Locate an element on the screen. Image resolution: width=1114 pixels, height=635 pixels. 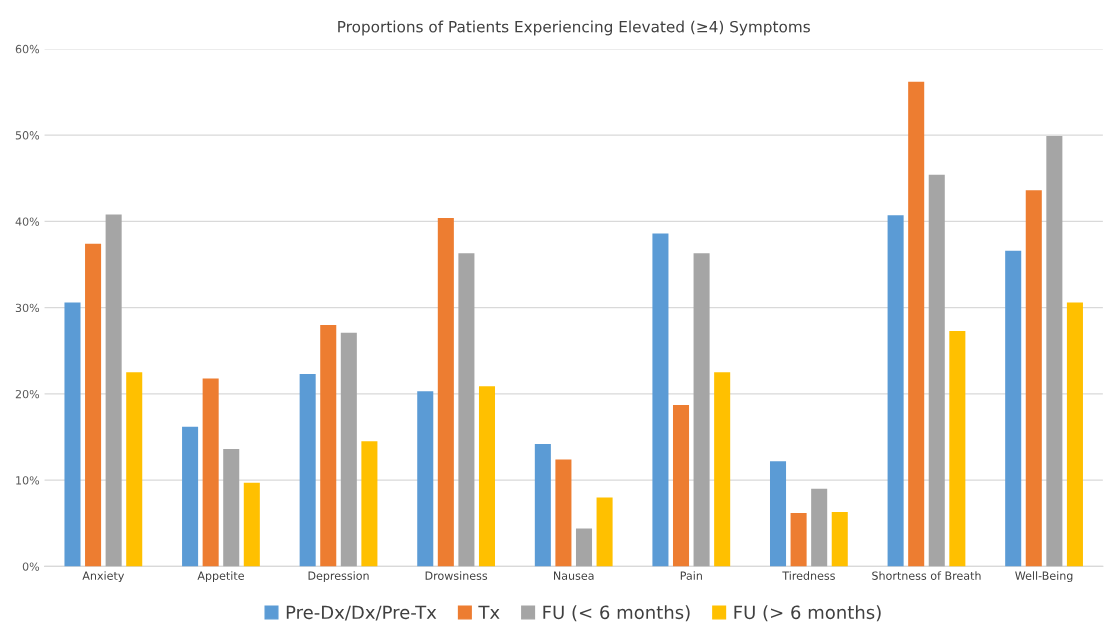
y-tick-label: 40% is located at coordinates (27, 221).